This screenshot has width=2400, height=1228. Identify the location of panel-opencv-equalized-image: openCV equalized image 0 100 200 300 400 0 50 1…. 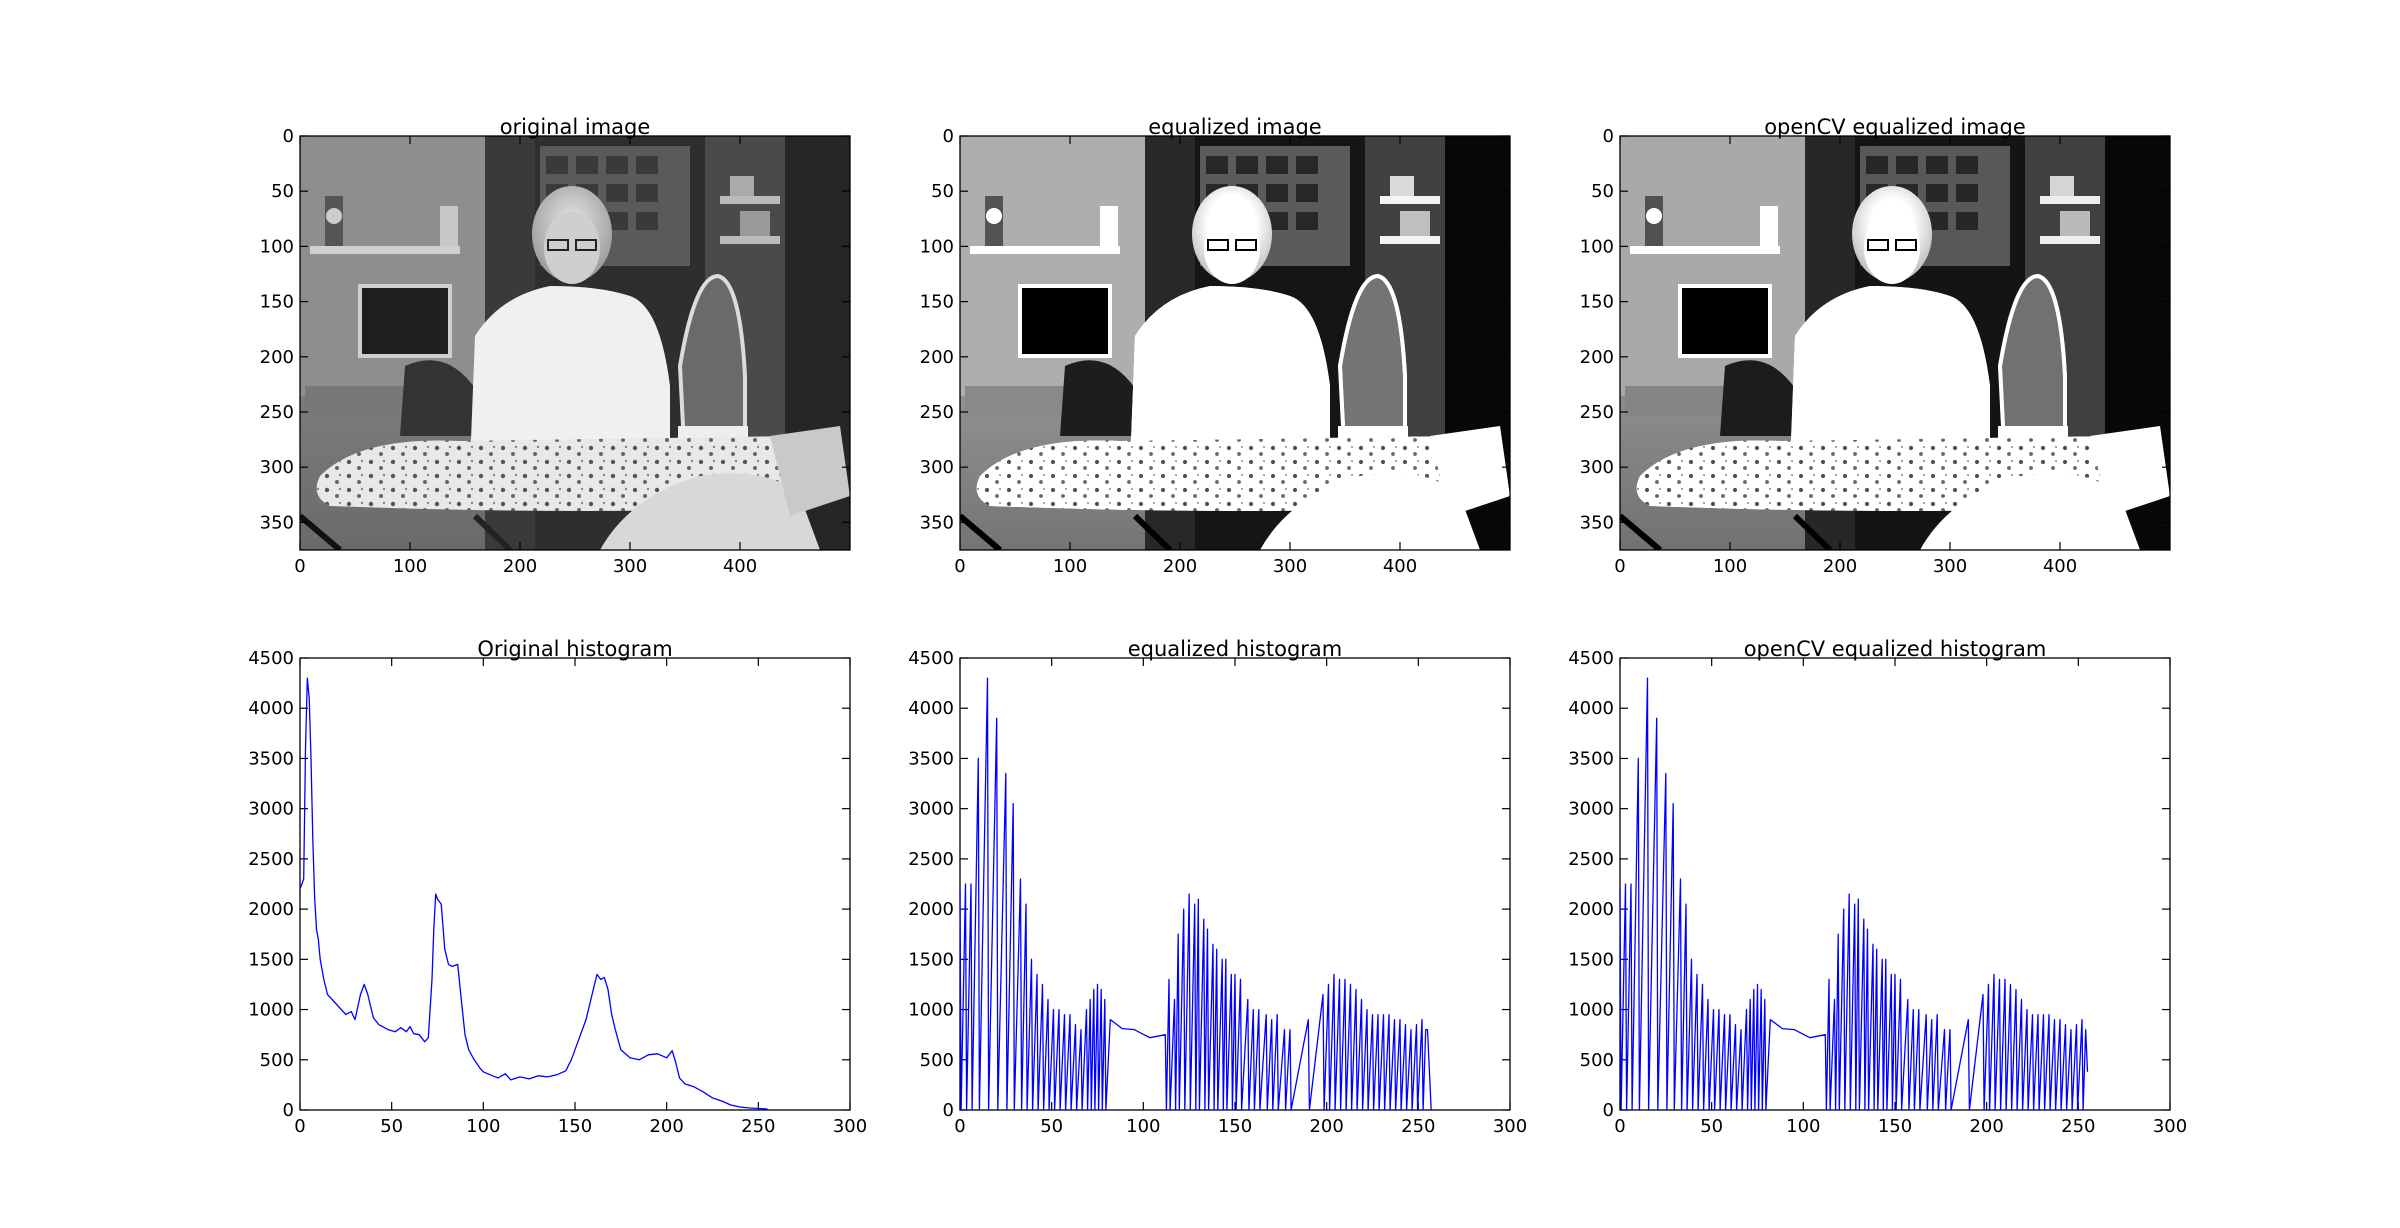
(1875, 346).